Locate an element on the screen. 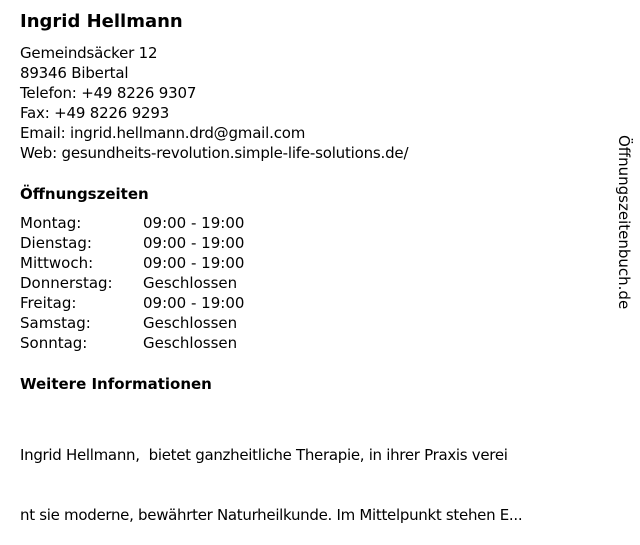 This screenshot has height=545, width=640. day: Dienstag: is located at coordinates (56, 243).